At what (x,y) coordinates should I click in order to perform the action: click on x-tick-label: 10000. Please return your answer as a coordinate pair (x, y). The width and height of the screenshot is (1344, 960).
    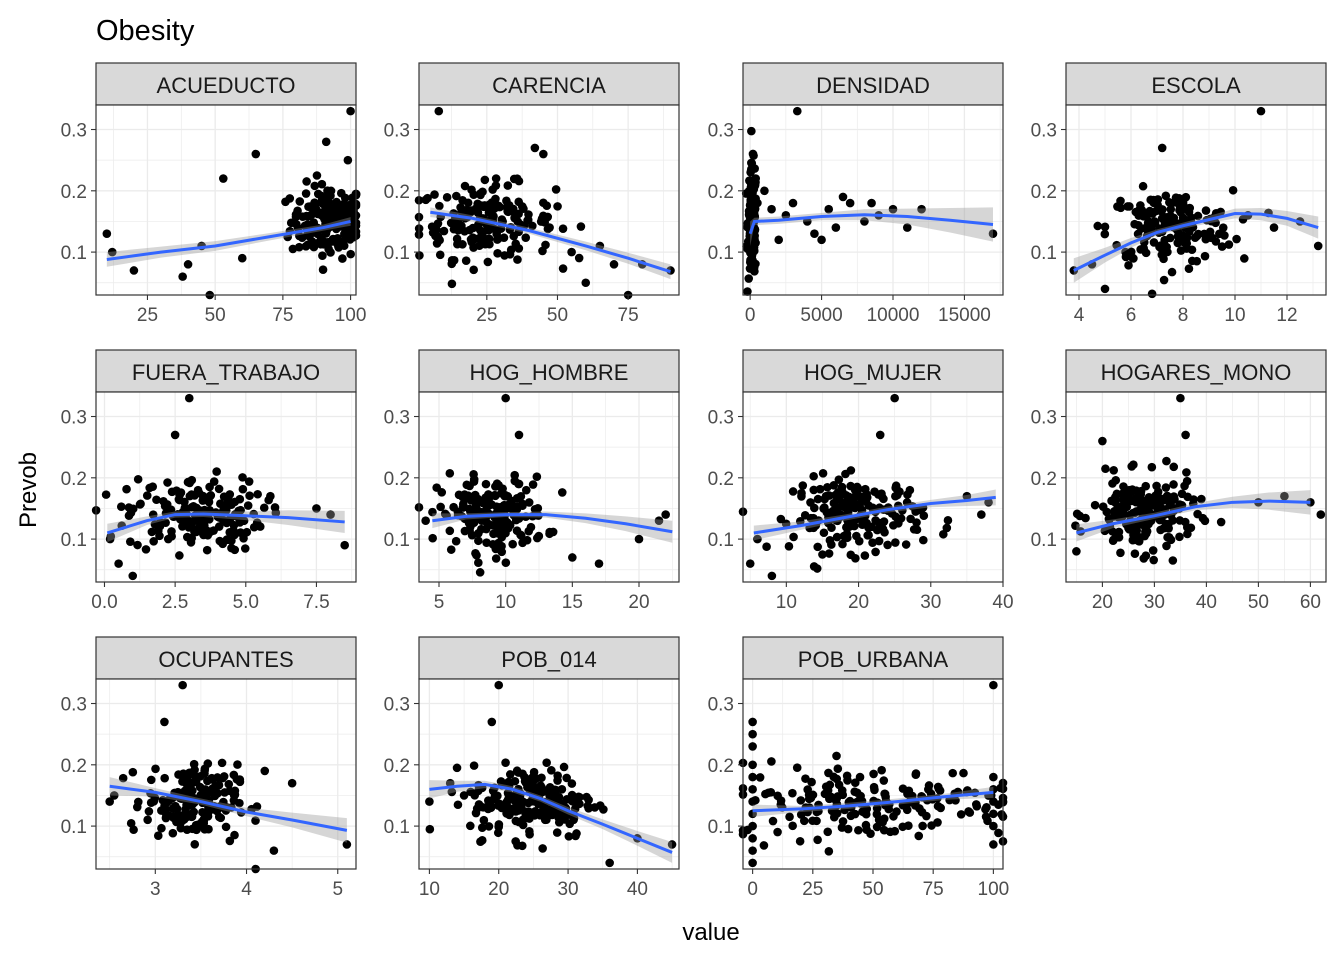
    Looking at the image, I should click on (893, 315).